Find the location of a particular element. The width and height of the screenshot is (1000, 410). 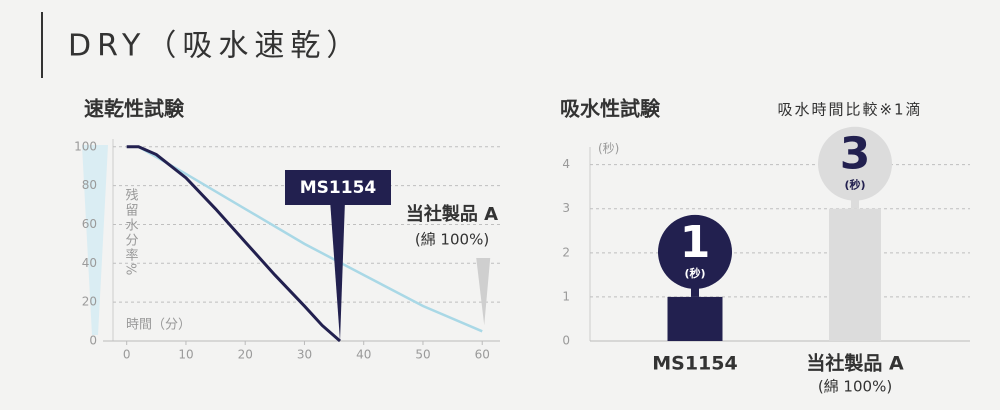

data-line is located at coordinates (234, 244).